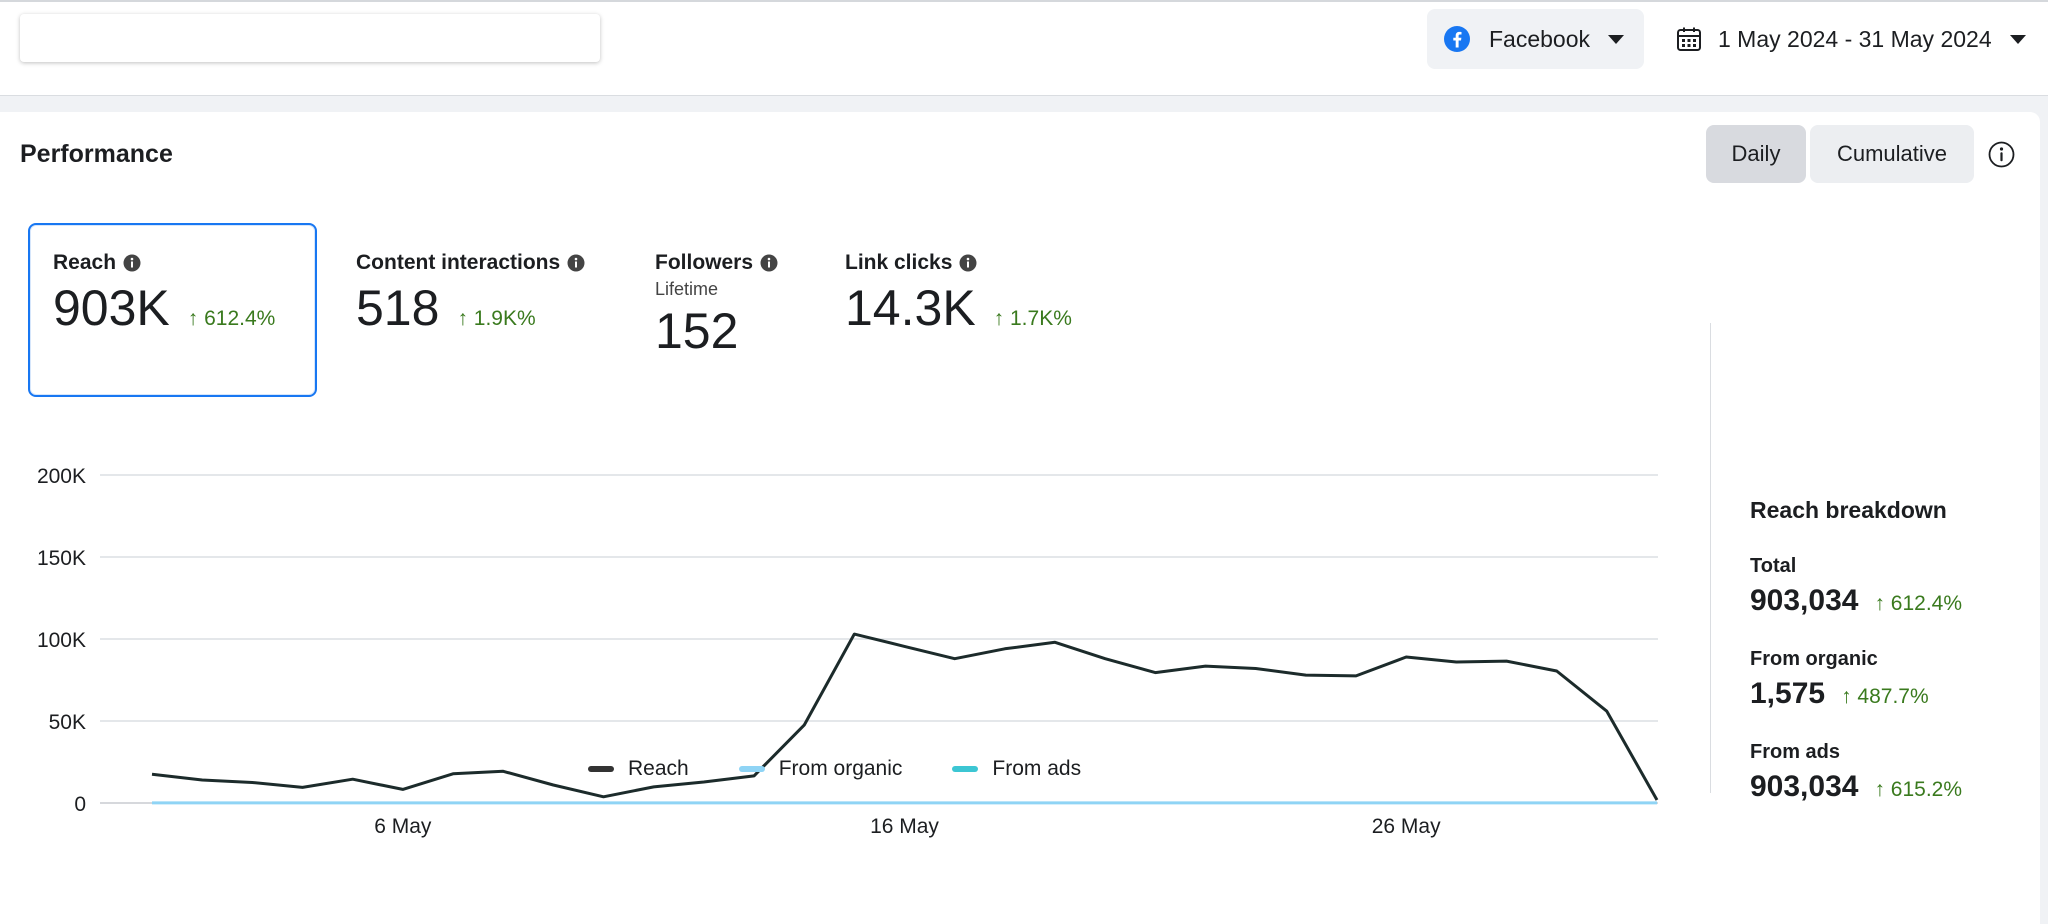  What do you see at coordinates (704, 262) in the screenshot?
I see `metric-label: Followers` at bounding box center [704, 262].